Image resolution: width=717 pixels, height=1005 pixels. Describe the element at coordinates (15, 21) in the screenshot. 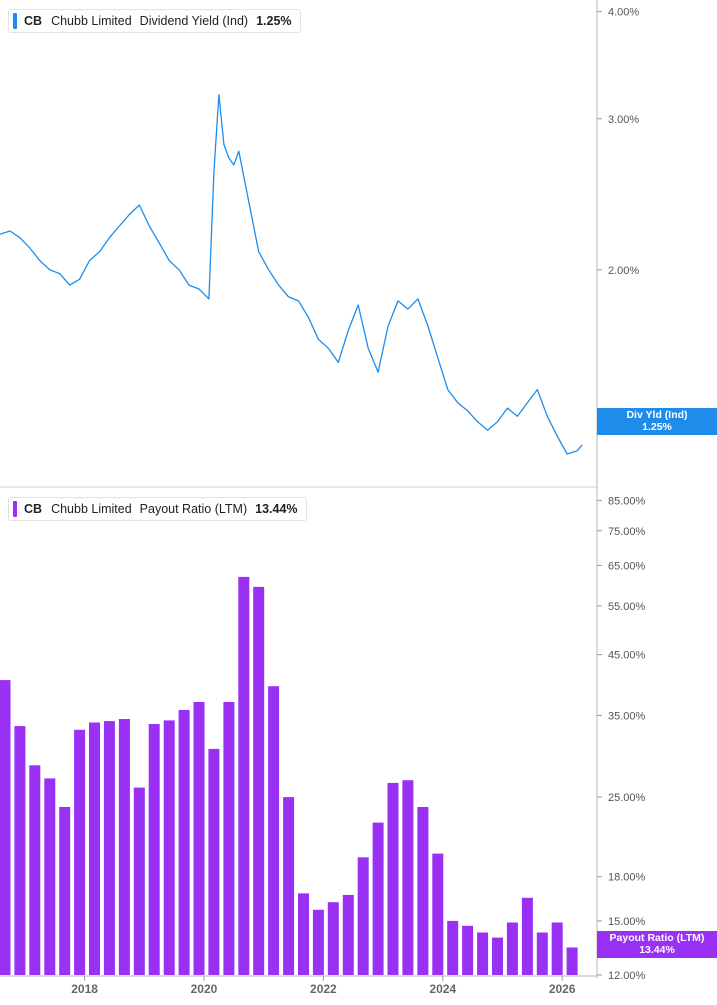

I see `dividend-yield-swatch` at that location.